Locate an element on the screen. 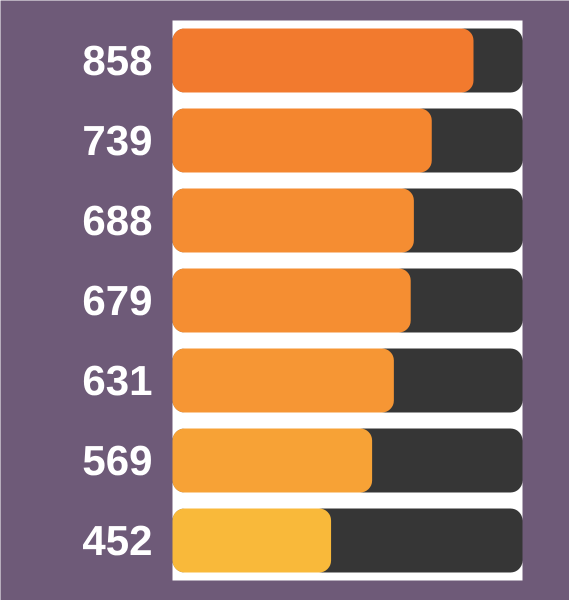 The image size is (569, 600). data-label: 858 is located at coordinates (117, 60).